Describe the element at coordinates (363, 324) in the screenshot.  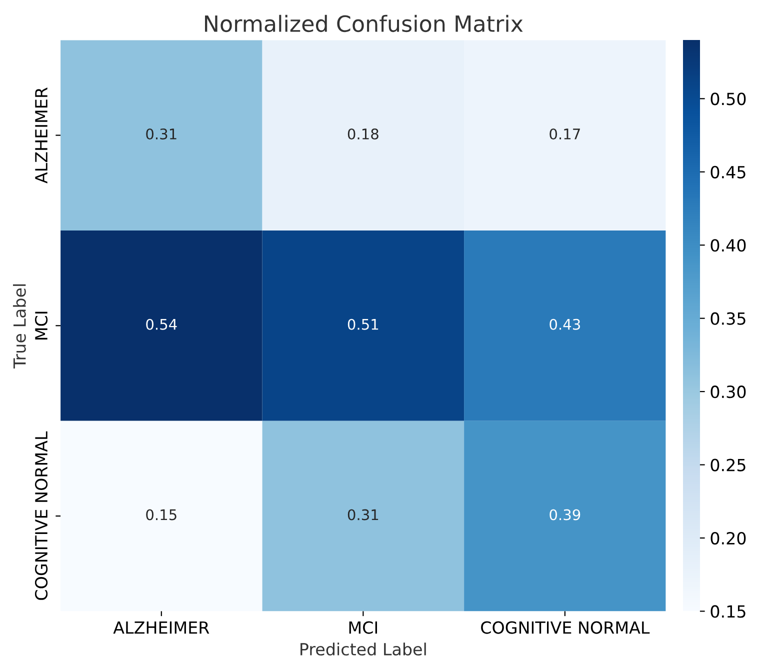
I see `data-label: 0.51` at that location.